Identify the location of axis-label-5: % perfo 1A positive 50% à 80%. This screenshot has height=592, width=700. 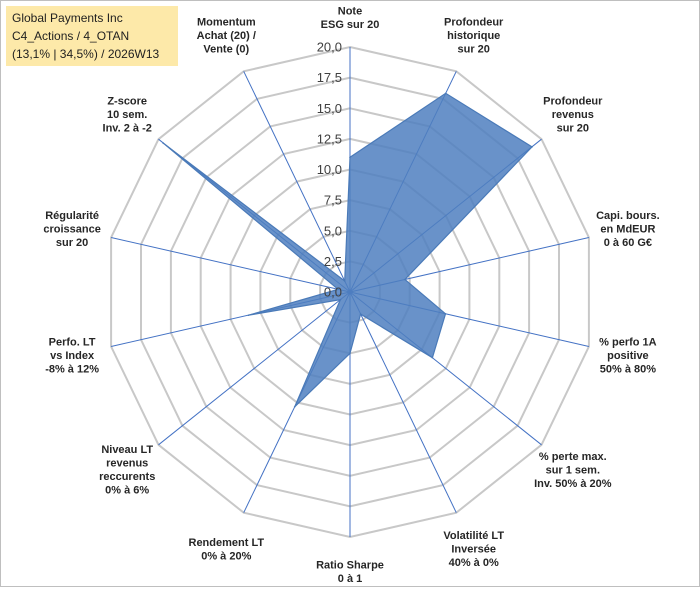
(628, 356).